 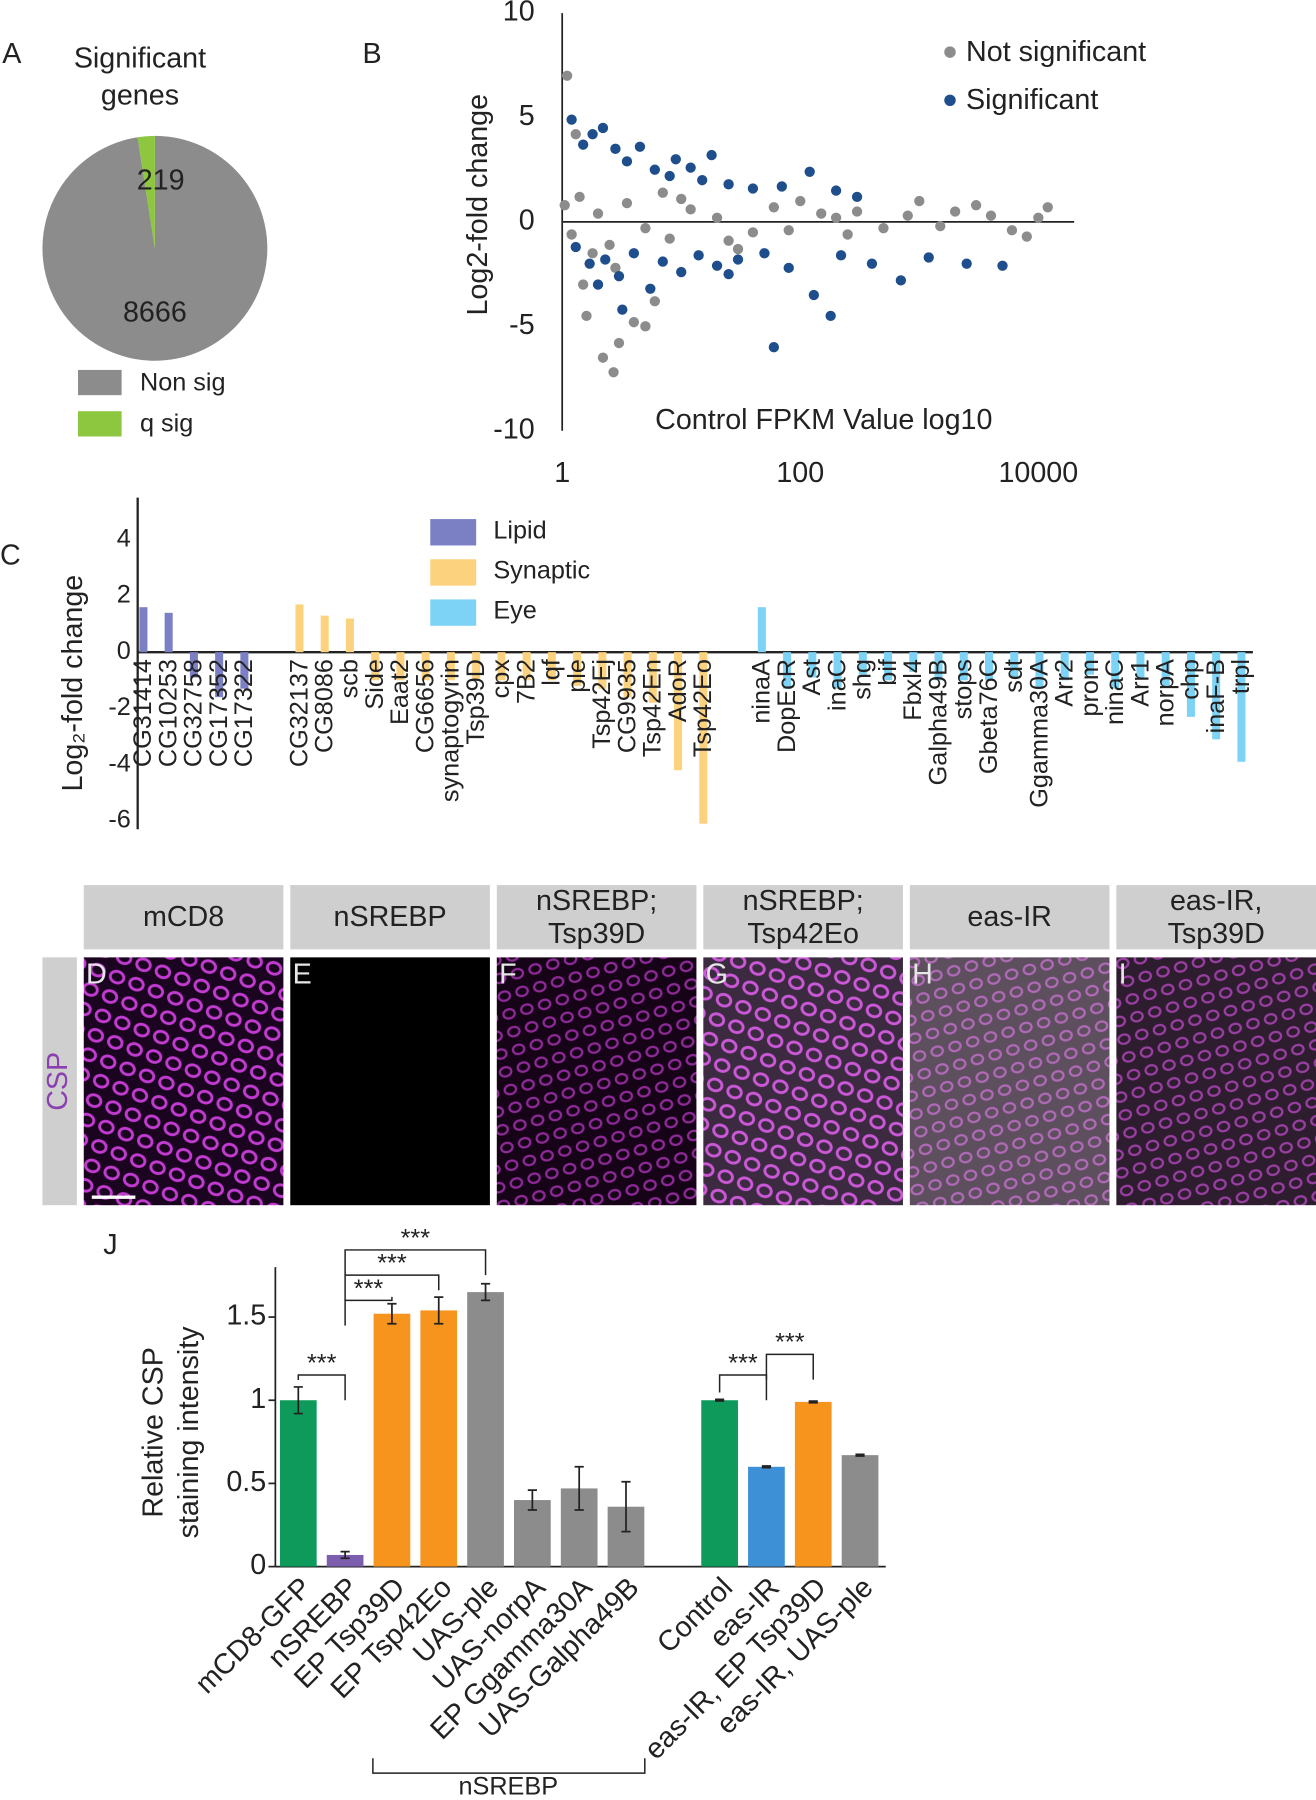 What do you see at coordinates (703, 708) in the screenshot?
I see `x-tick-label: Tsp42Eo` at bounding box center [703, 708].